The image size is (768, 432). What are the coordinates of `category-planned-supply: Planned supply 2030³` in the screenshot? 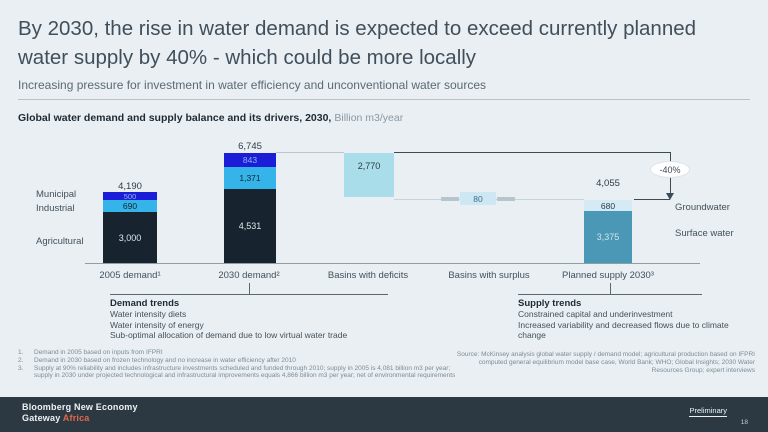 It's located at (608, 275).